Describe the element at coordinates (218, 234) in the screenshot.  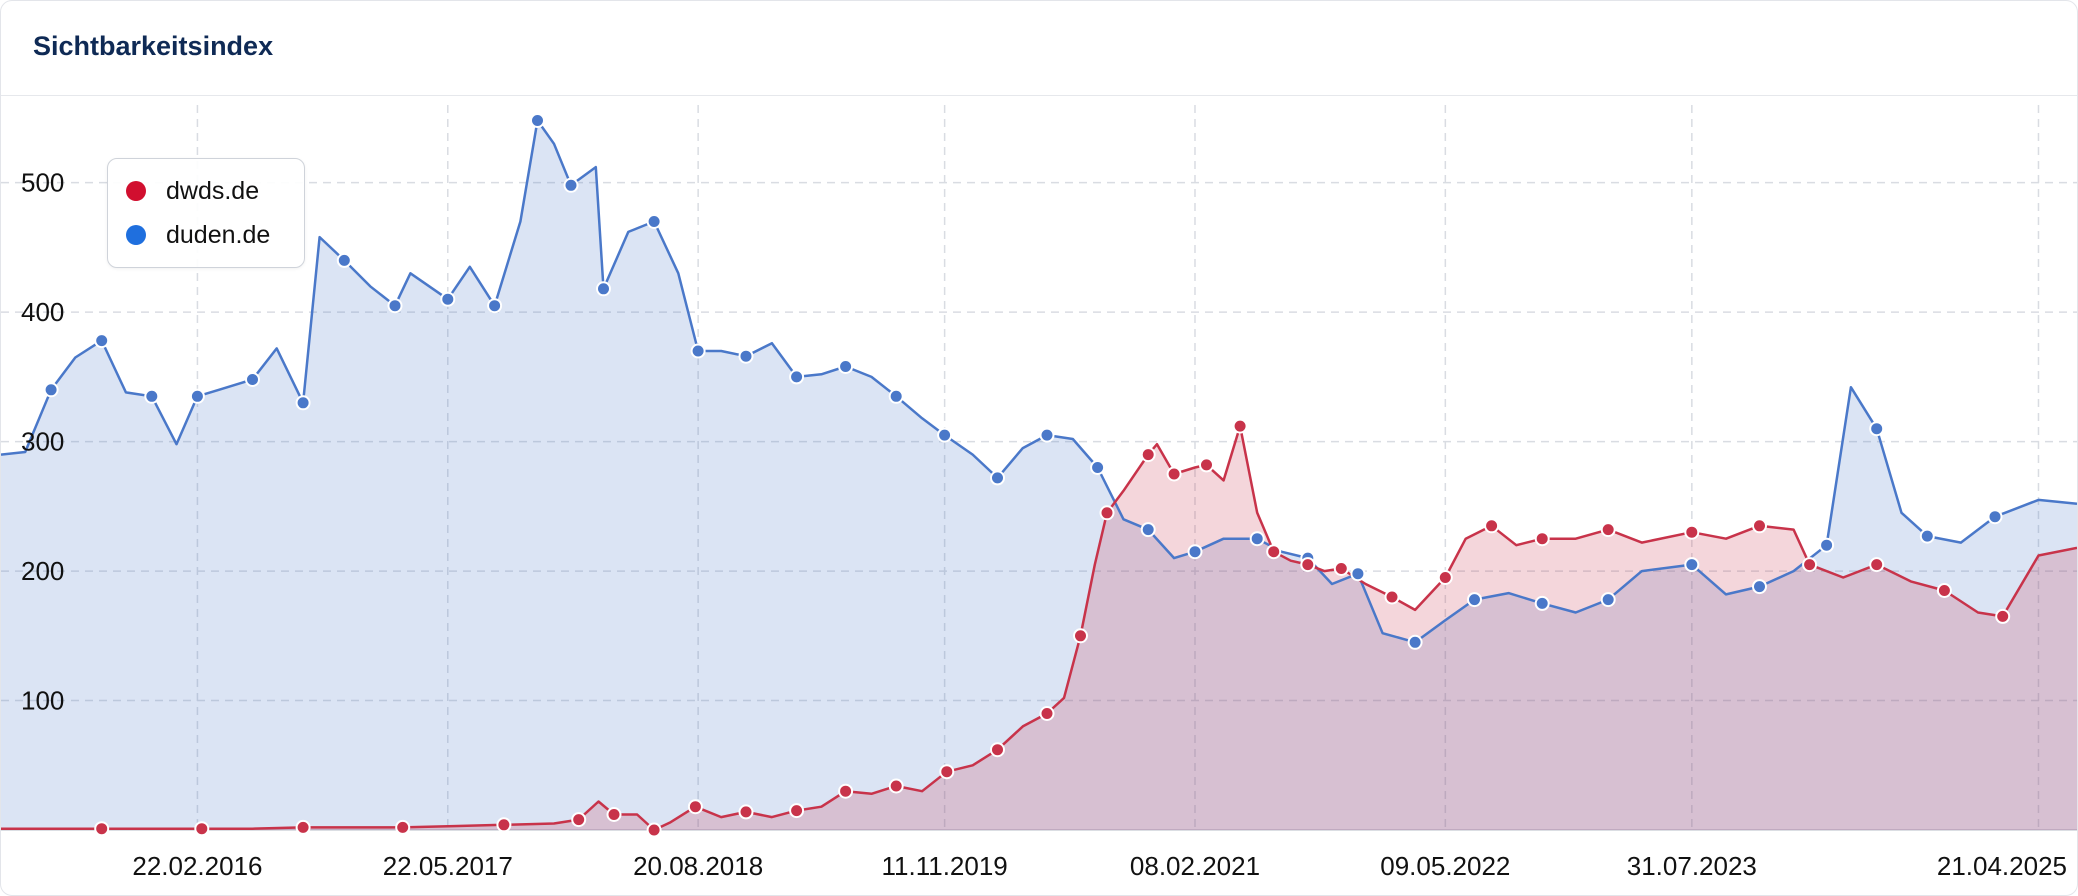
I see `legend-label-duden: duden.de` at that location.